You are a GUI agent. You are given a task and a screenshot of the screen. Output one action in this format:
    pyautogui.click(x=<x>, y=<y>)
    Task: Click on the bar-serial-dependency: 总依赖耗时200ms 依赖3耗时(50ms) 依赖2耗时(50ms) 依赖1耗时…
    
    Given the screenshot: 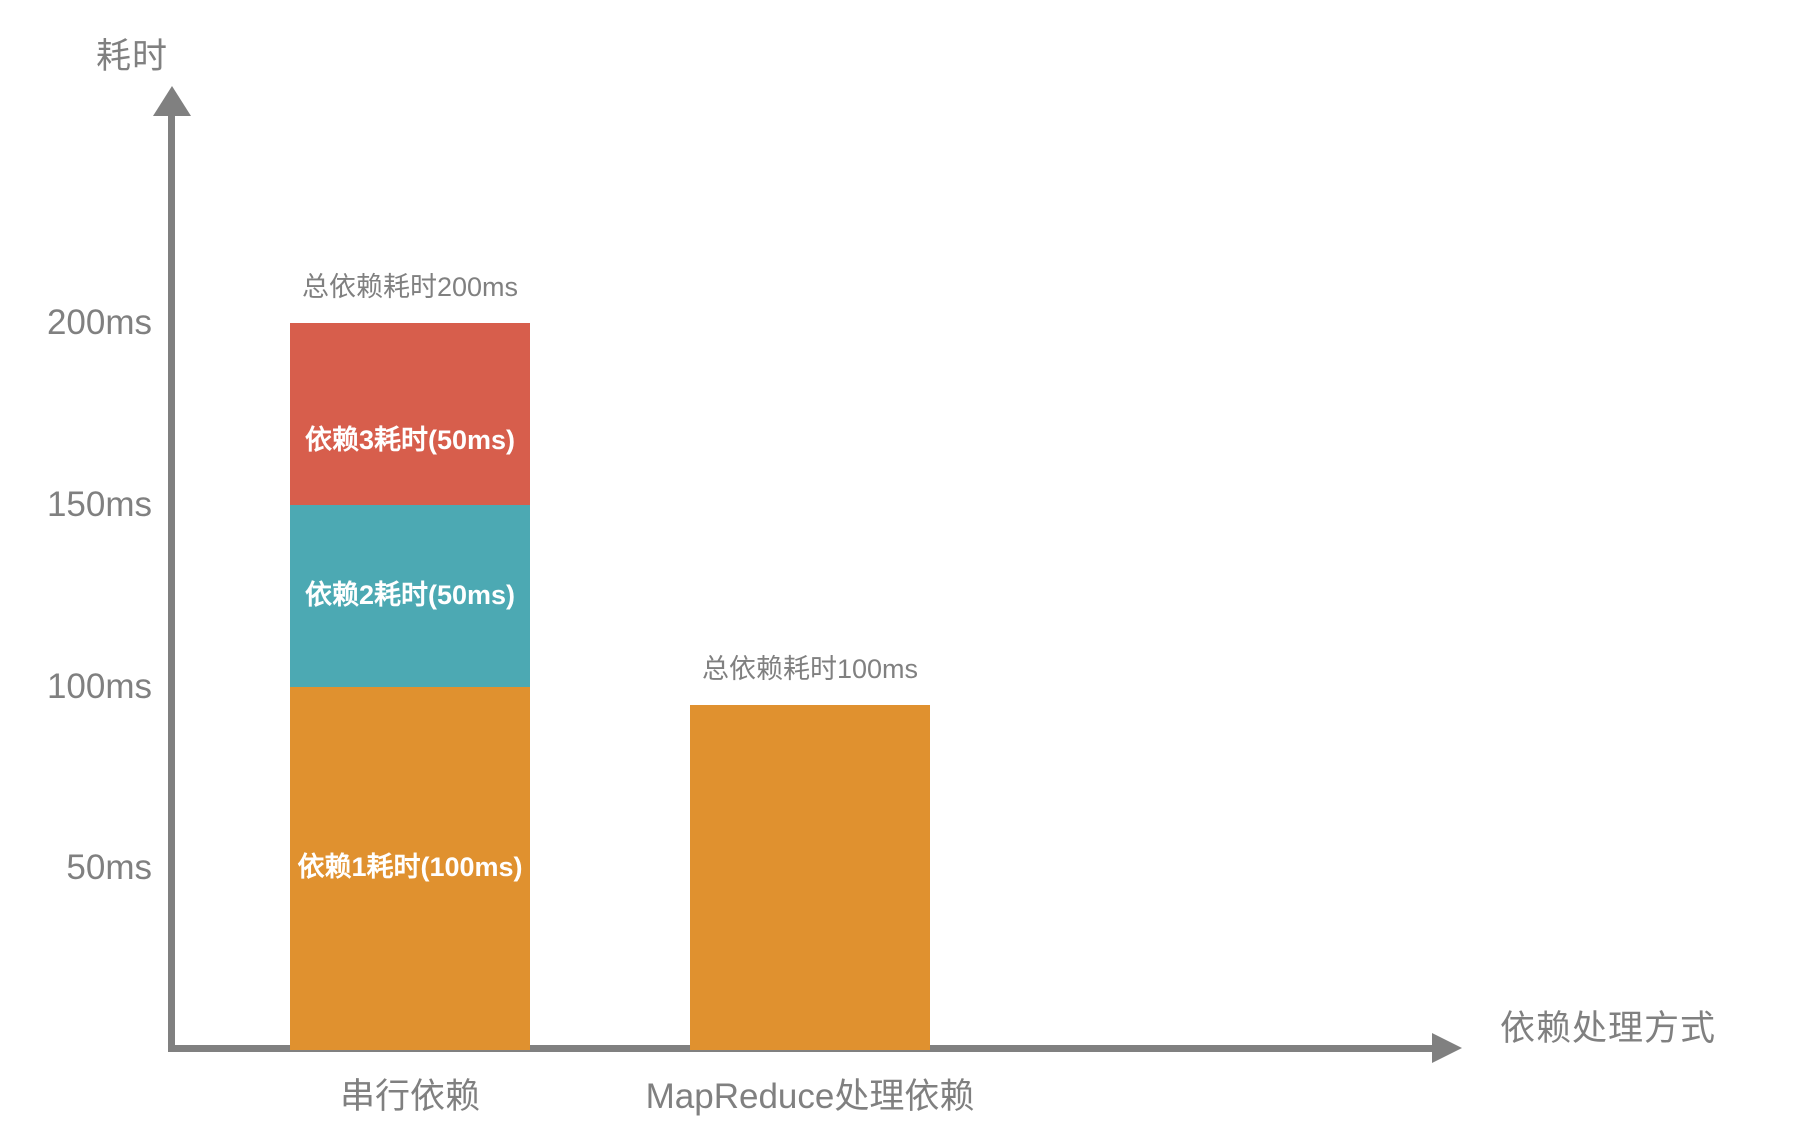 What is the action you would take?
    pyautogui.click(x=410, y=661)
    